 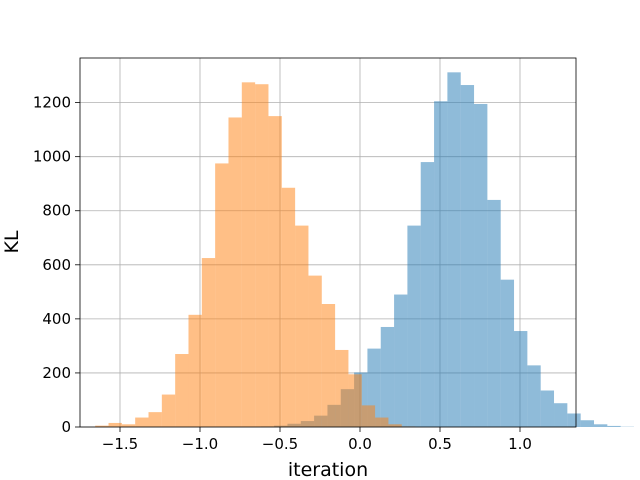 I want to click on x-tick-label: 0.0, so click(x=360, y=444).